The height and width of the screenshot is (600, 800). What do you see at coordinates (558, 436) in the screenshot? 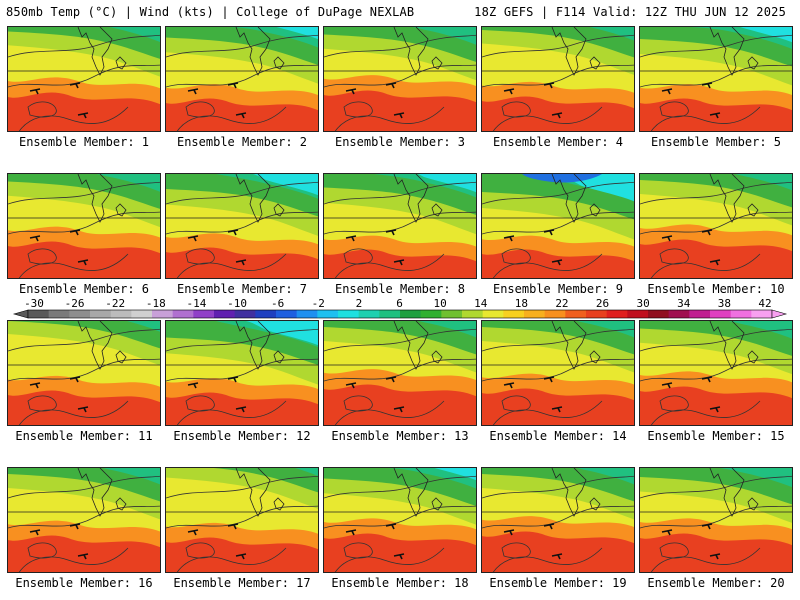
I see `ensemble-member-label: Ensemble Member: 14` at bounding box center [558, 436].